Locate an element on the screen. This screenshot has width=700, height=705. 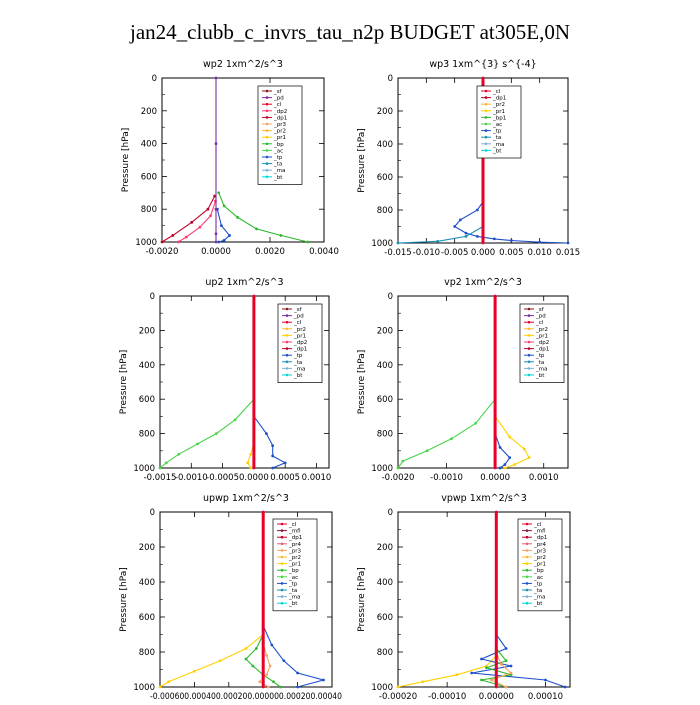
legend-label: _bp1 is located at coordinates (499, 118).